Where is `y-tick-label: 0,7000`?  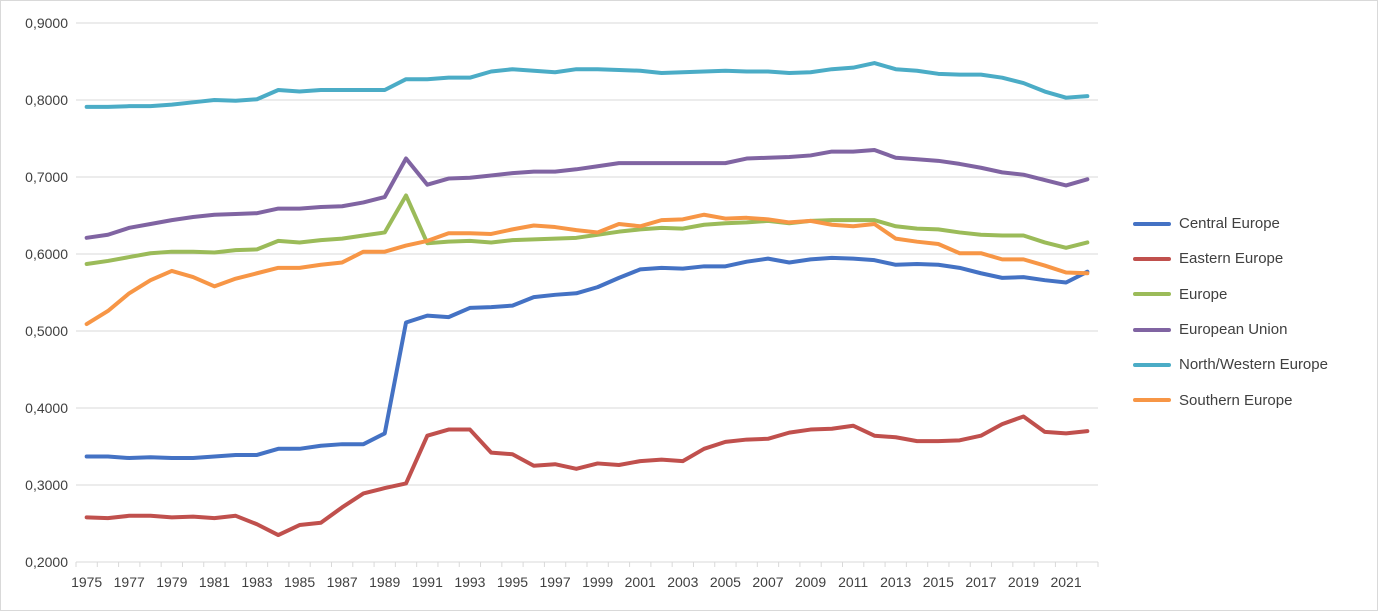
y-tick-label: 0,7000 is located at coordinates (46, 177).